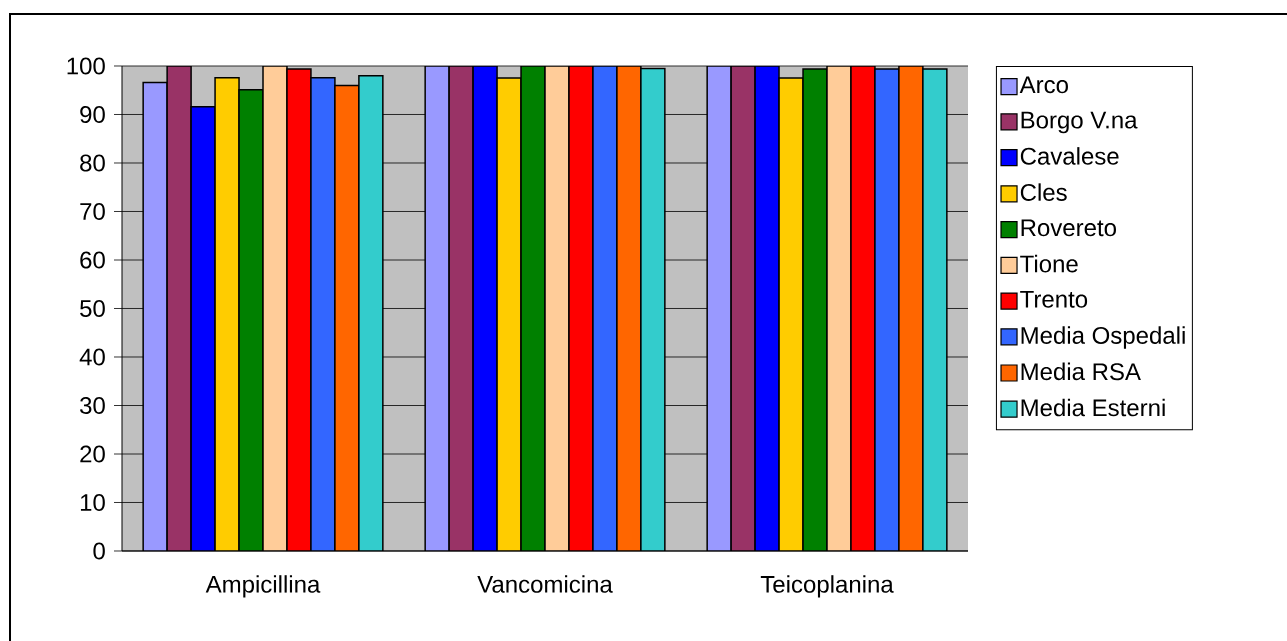 The image size is (1287, 641). I want to click on legend-label: Arco, so click(1043, 85).